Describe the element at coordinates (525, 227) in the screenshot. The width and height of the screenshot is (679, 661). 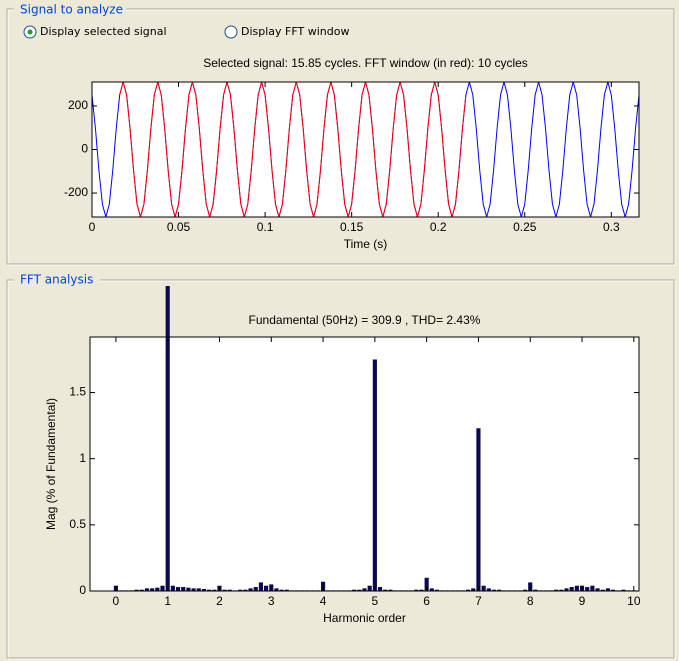
I see `x-tick-label: 0.25` at that location.